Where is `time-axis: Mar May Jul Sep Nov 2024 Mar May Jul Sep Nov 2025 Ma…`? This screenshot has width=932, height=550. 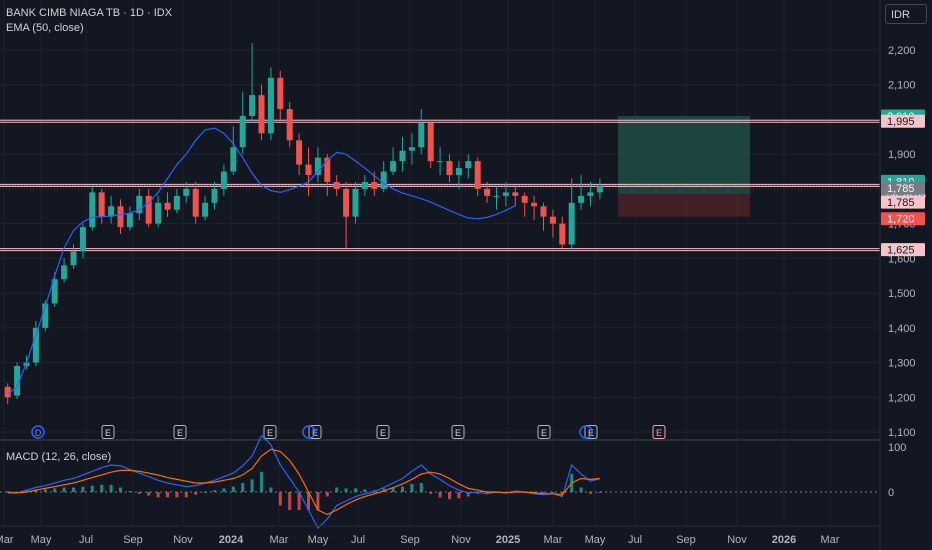
time-axis: Mar May Jul Sep Nov 2024 Mar May Jul Sep Nov 2025 Ma… is located at coordinates (420, 540).